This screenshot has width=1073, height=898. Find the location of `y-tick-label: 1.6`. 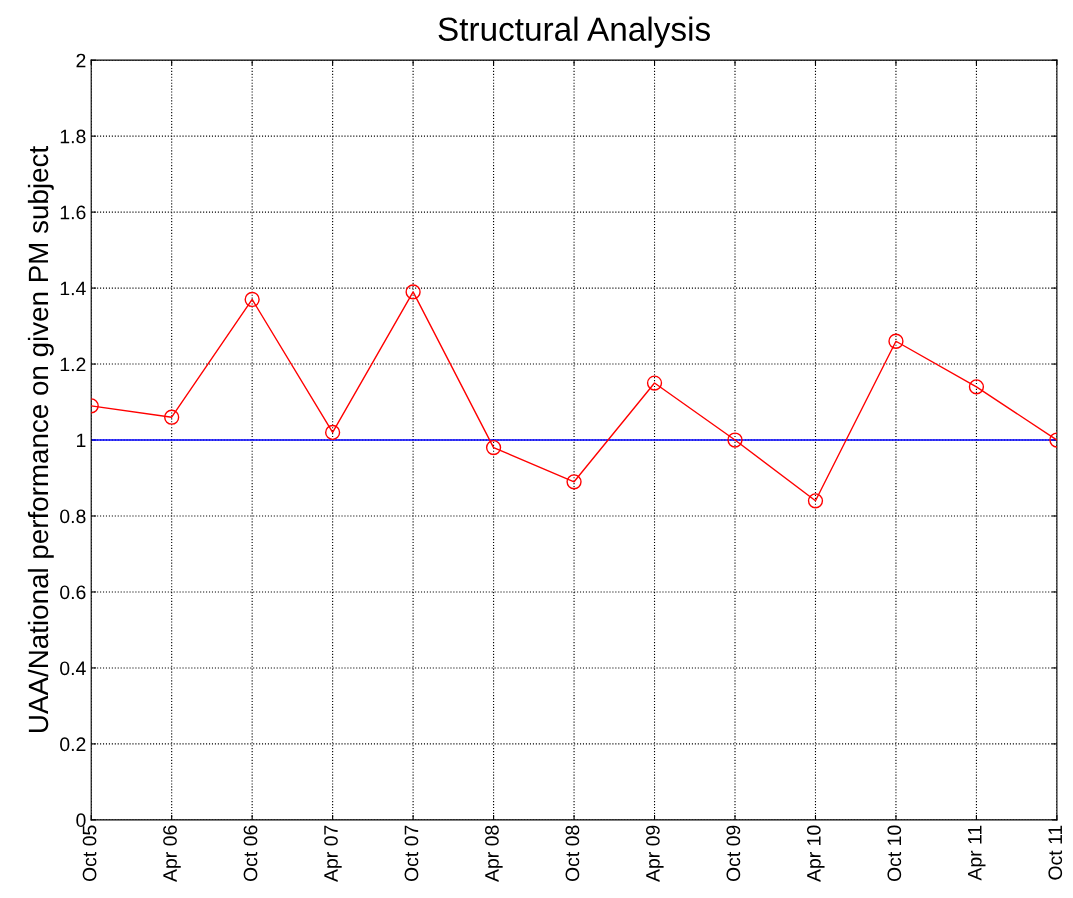

y-tick-label: 1.6 is located at coordinates (73, 212).